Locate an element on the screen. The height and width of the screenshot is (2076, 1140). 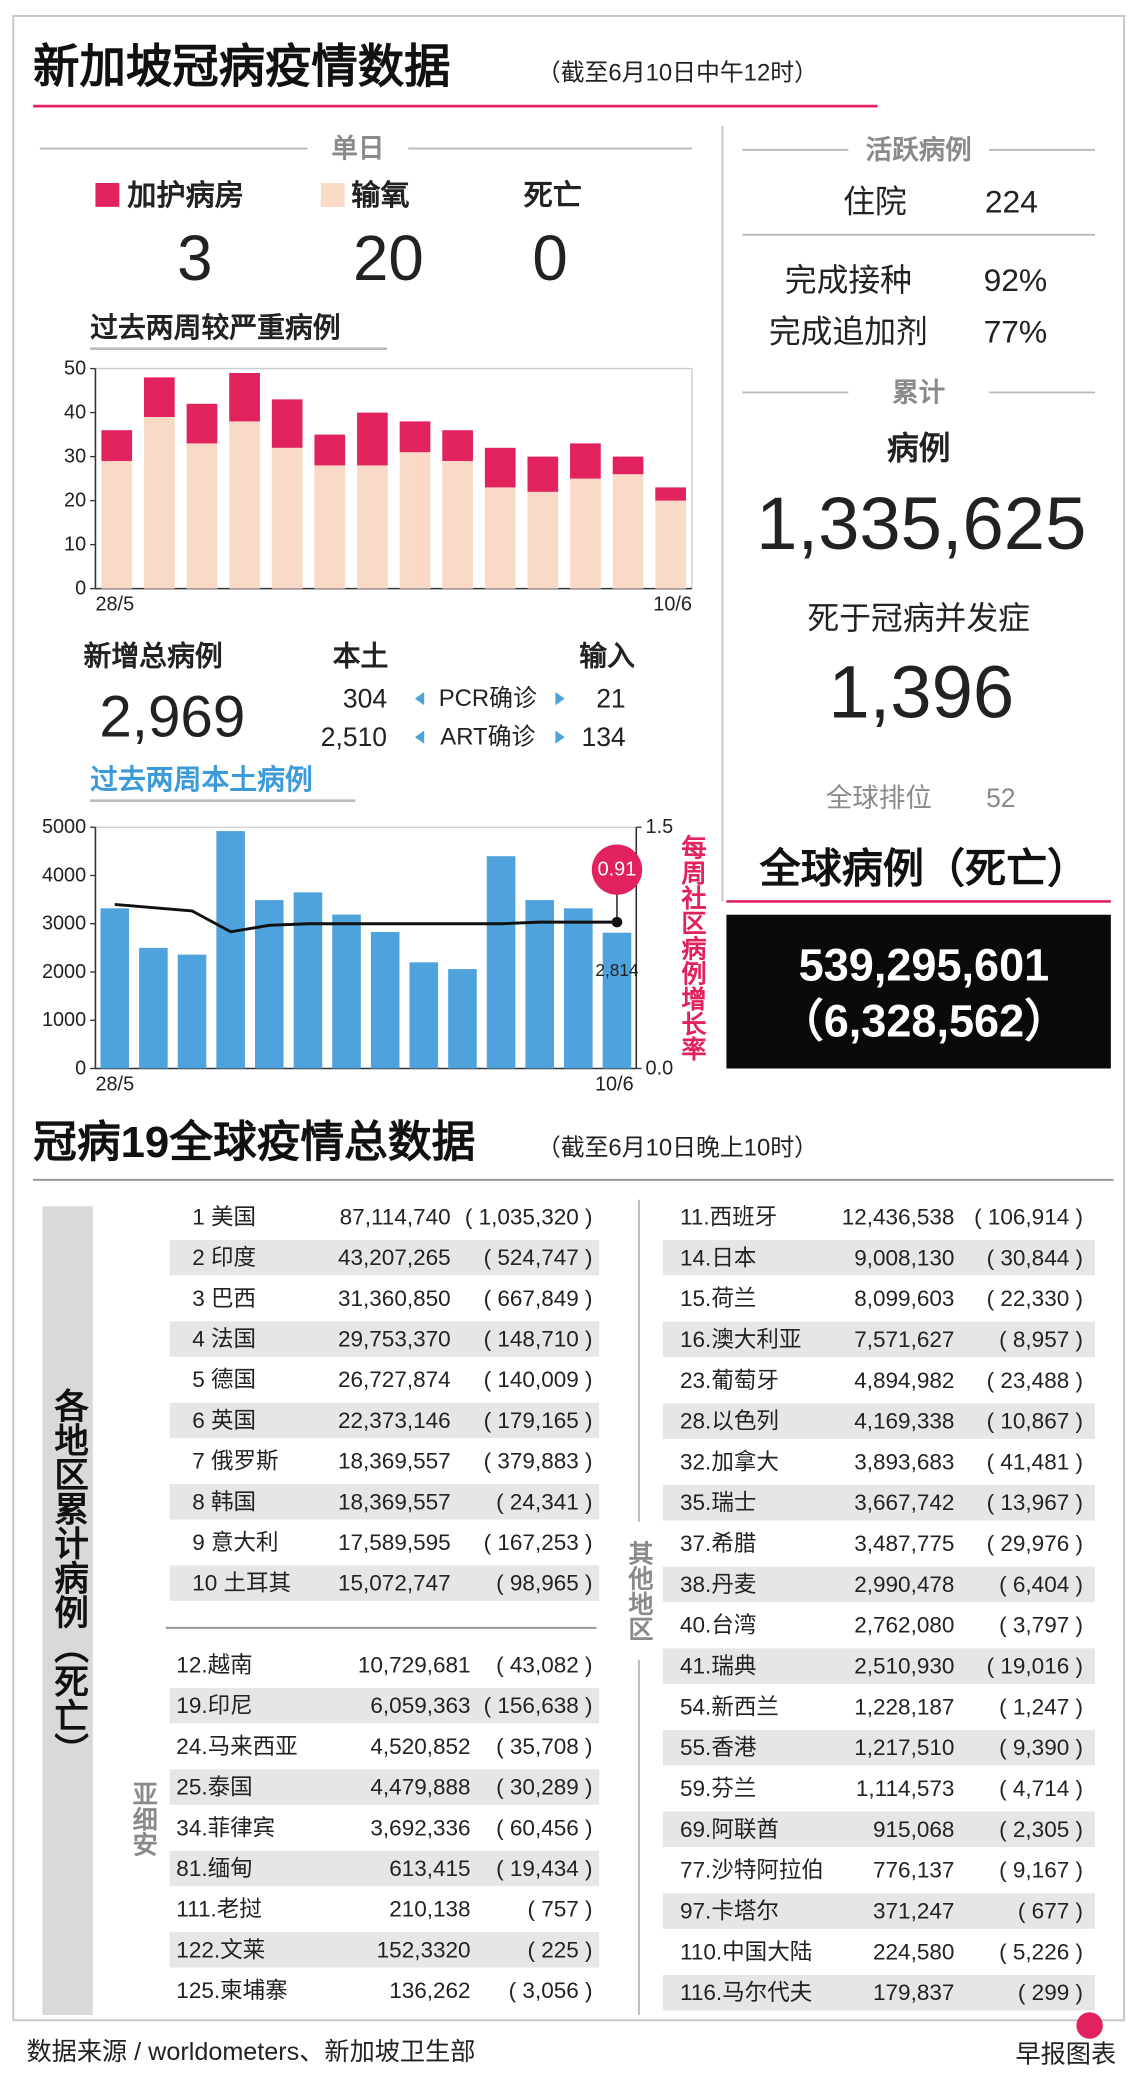
country-deaths: ( 140,009 ) is located at coordinates (538, 1379).